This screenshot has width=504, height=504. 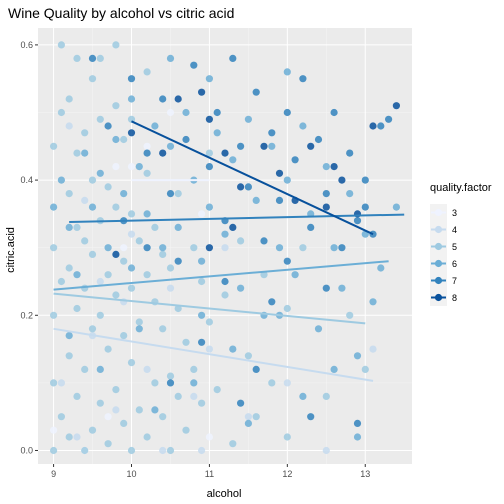 I want to click on x-tick-label: 11, so click(x=209, y=474).